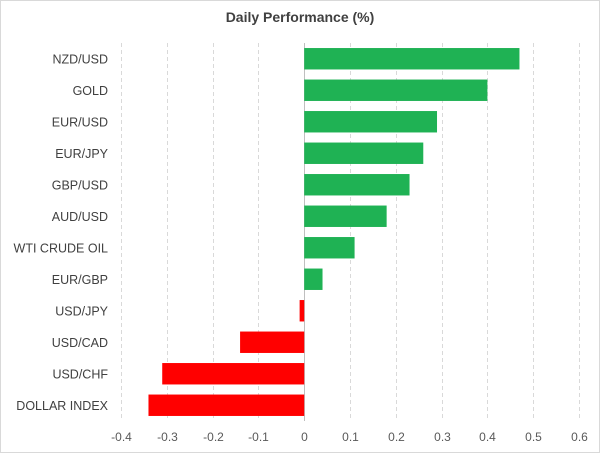 The image size is (600, 453). Describe the element at coordinates (579, 437) in the screenshot. I see `x-tick-label: 0.6` at that location.